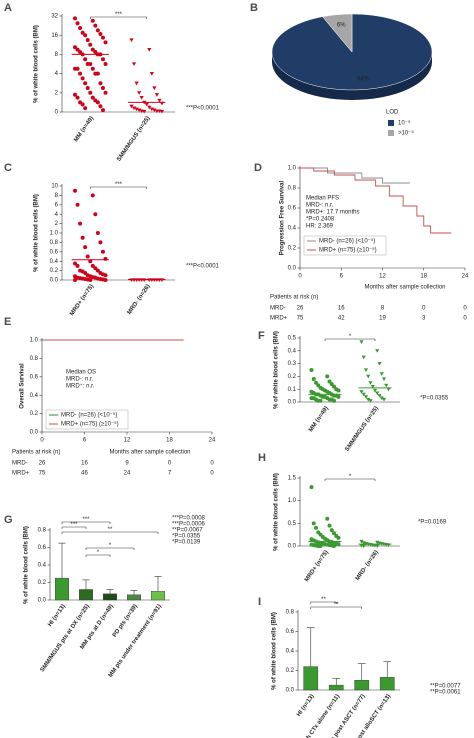 The height and width of the screenshot is (738, 474). Describe the element at coordinates (127, 474) in the screenshot. I see `risk-value: 24` at that location.